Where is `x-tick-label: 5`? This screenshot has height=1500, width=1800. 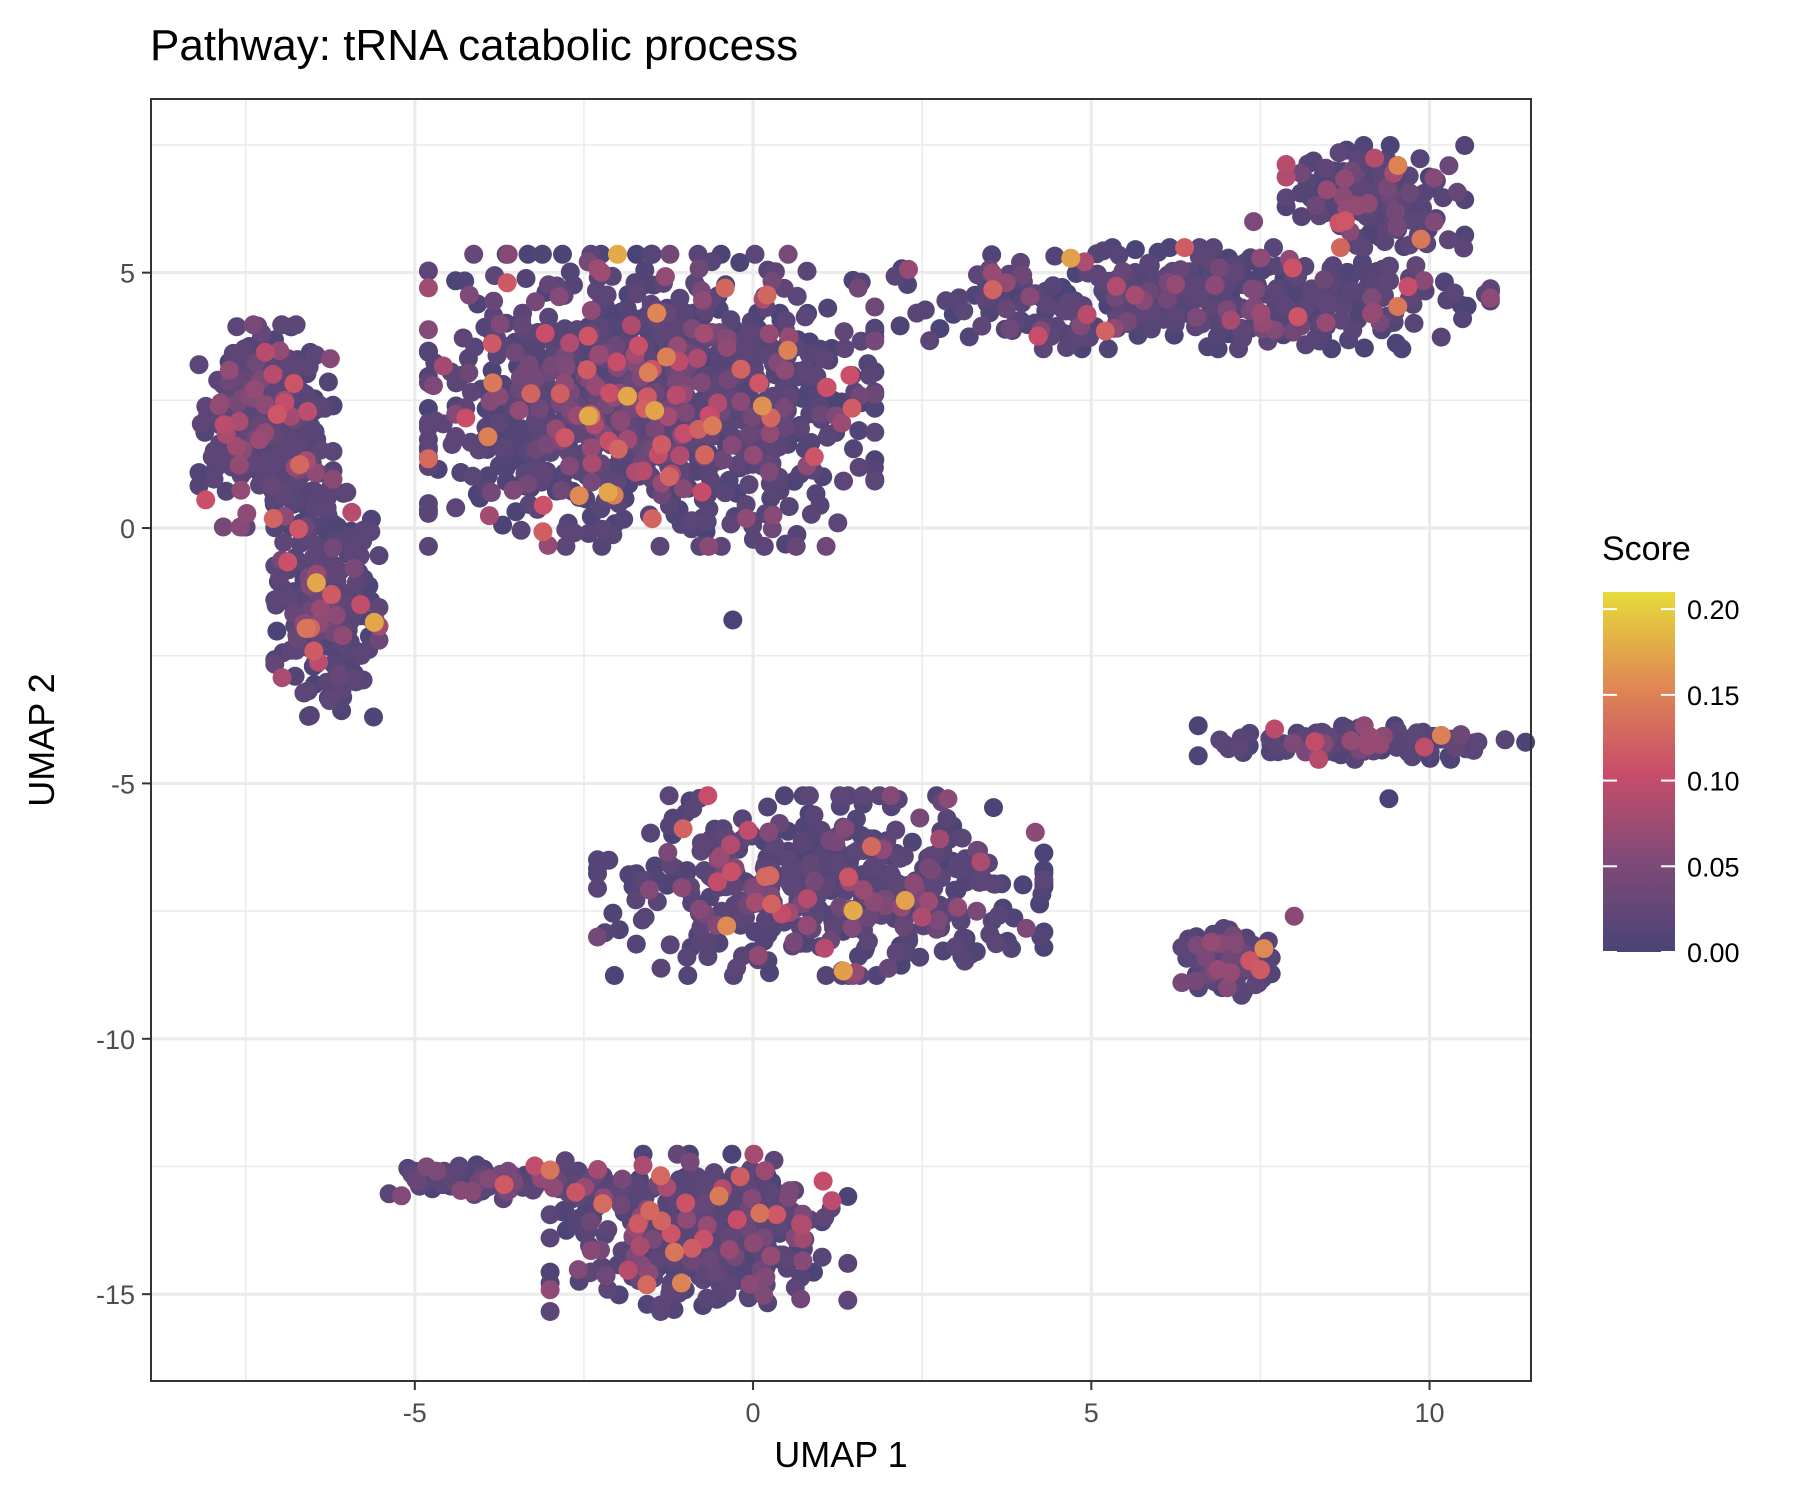
x-tick-label: 5 is located at coordinates (1091, 1413).